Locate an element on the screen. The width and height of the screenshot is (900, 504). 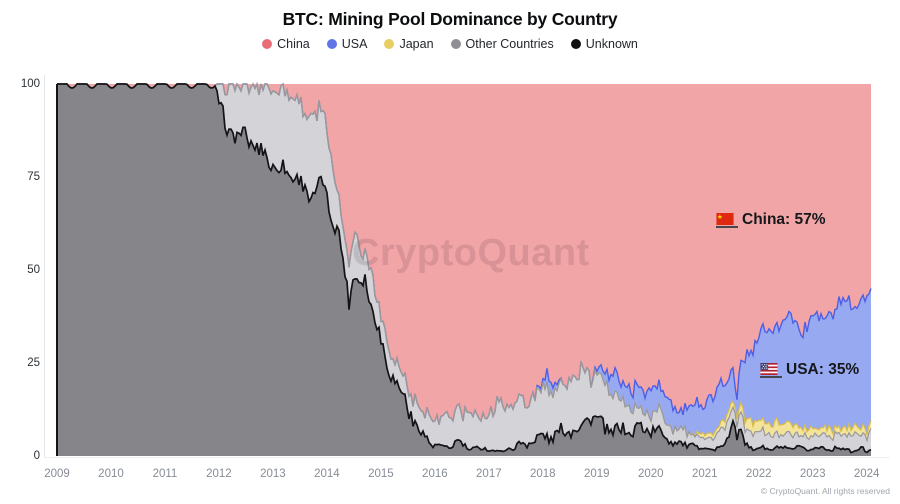
x-tick-label: 2014 is located at coordinates (327, 474).